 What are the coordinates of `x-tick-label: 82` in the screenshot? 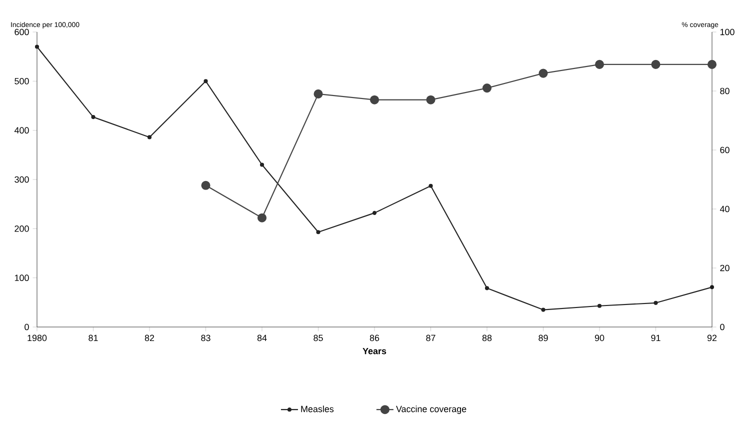 It's located at (149, 338).